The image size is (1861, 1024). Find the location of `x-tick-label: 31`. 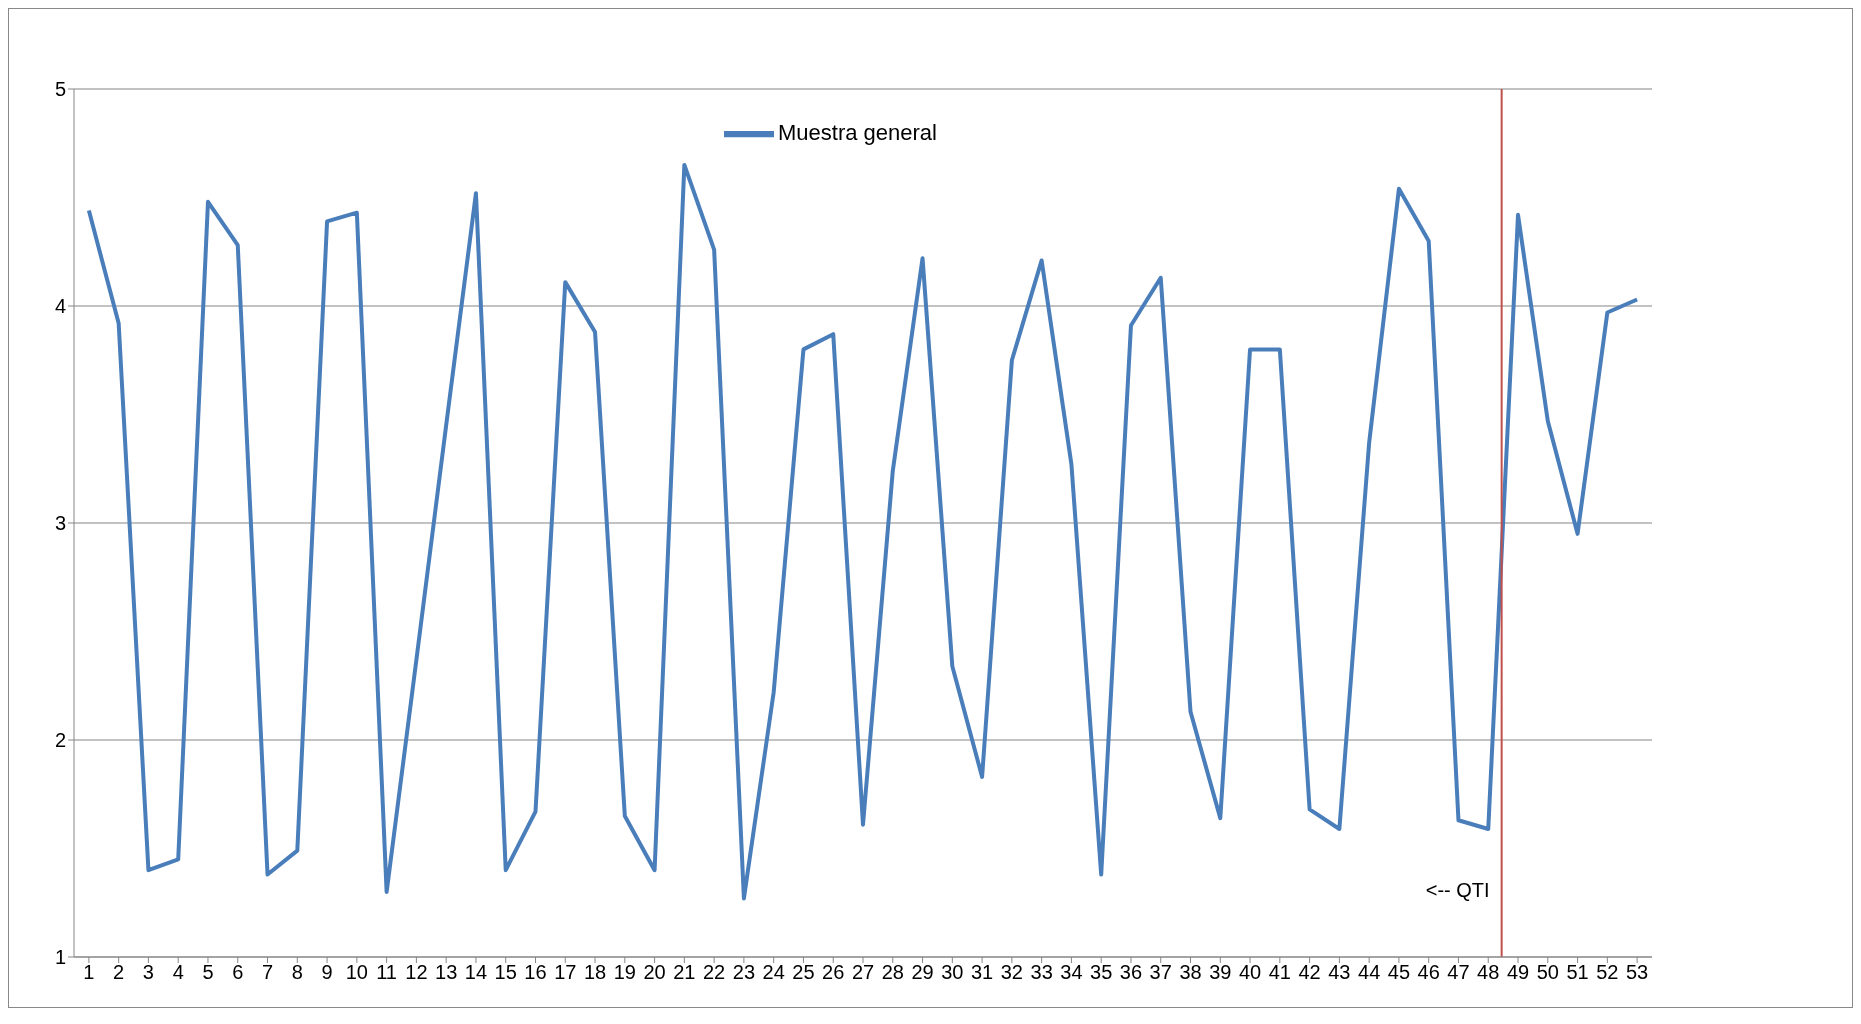

x-tick-label: 31 is located at coordinates (982, 972).